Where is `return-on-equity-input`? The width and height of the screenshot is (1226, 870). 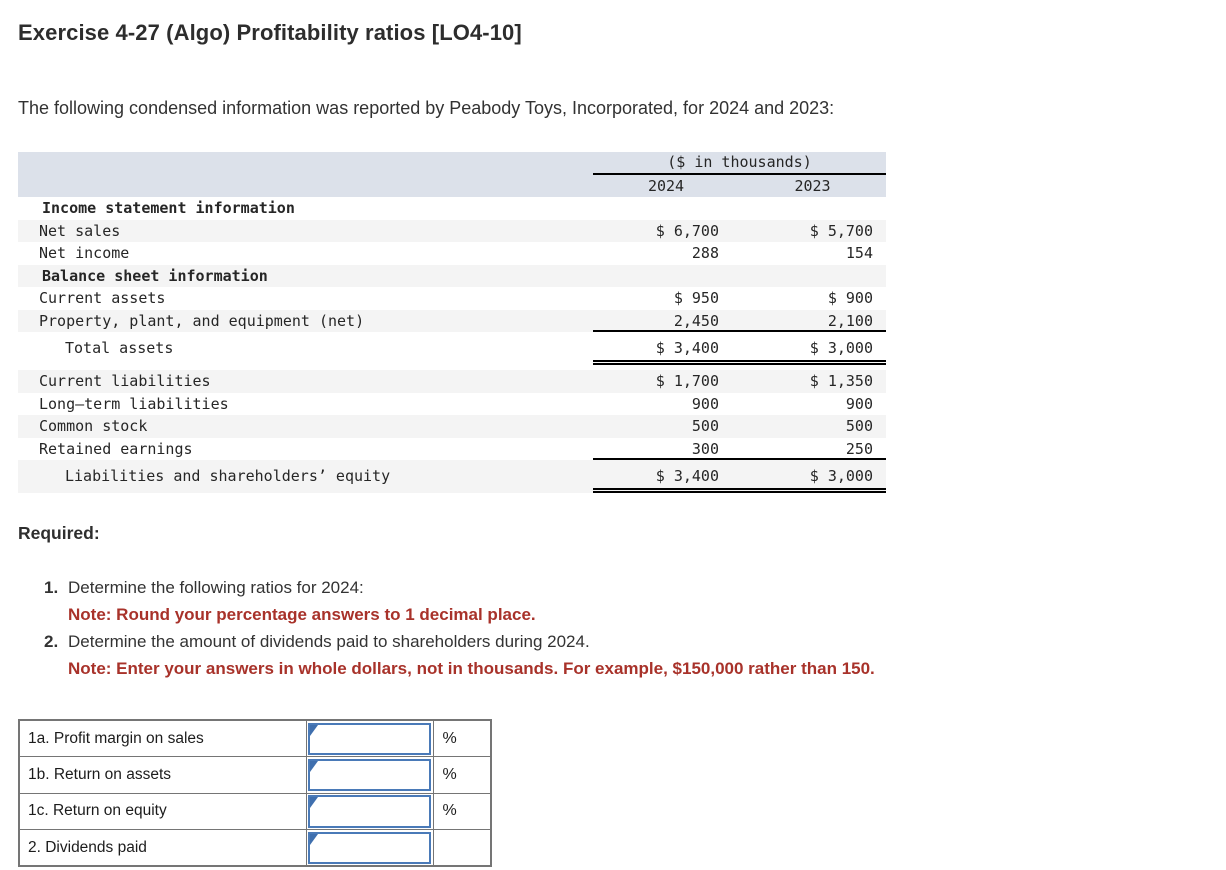
return-on-equity-input is located at coordinates (369, 811).